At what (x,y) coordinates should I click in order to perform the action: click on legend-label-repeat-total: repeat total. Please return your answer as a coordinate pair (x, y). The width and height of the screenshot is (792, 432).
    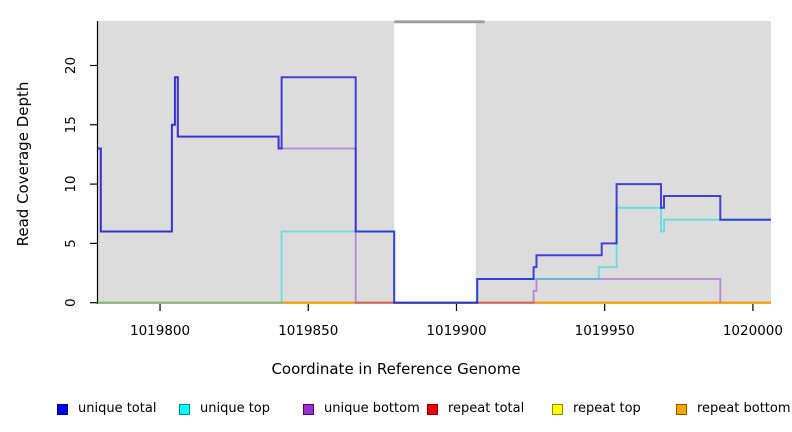
    Looking at the image, I should click on (486, 408).